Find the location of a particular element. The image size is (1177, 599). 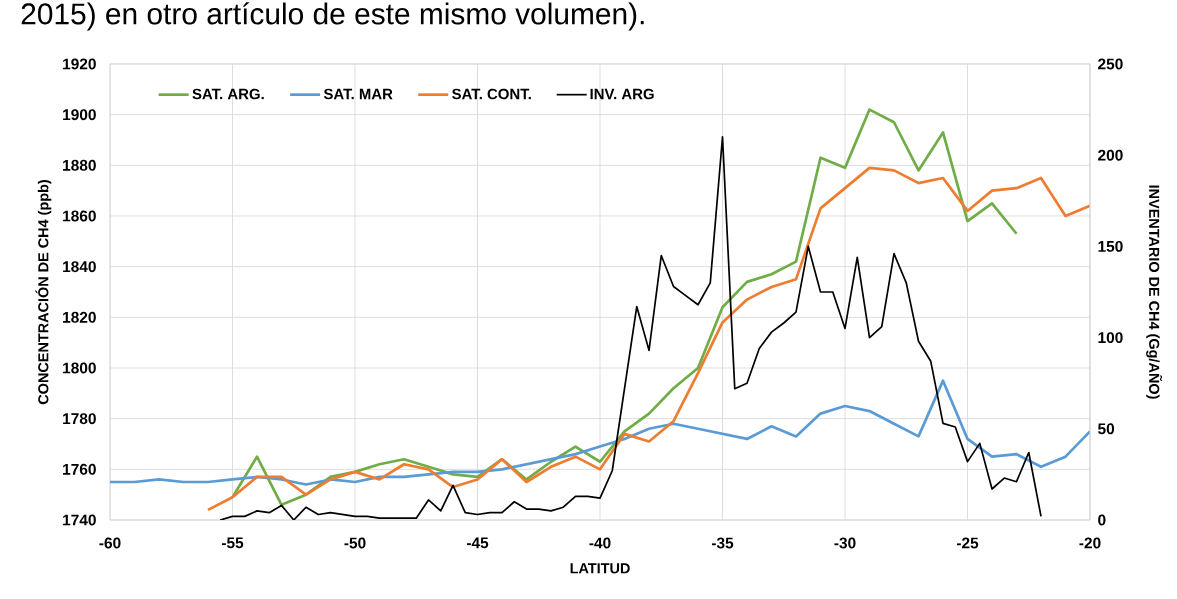

legend-label: SAT. MAR is located at coordinates (358, 94).